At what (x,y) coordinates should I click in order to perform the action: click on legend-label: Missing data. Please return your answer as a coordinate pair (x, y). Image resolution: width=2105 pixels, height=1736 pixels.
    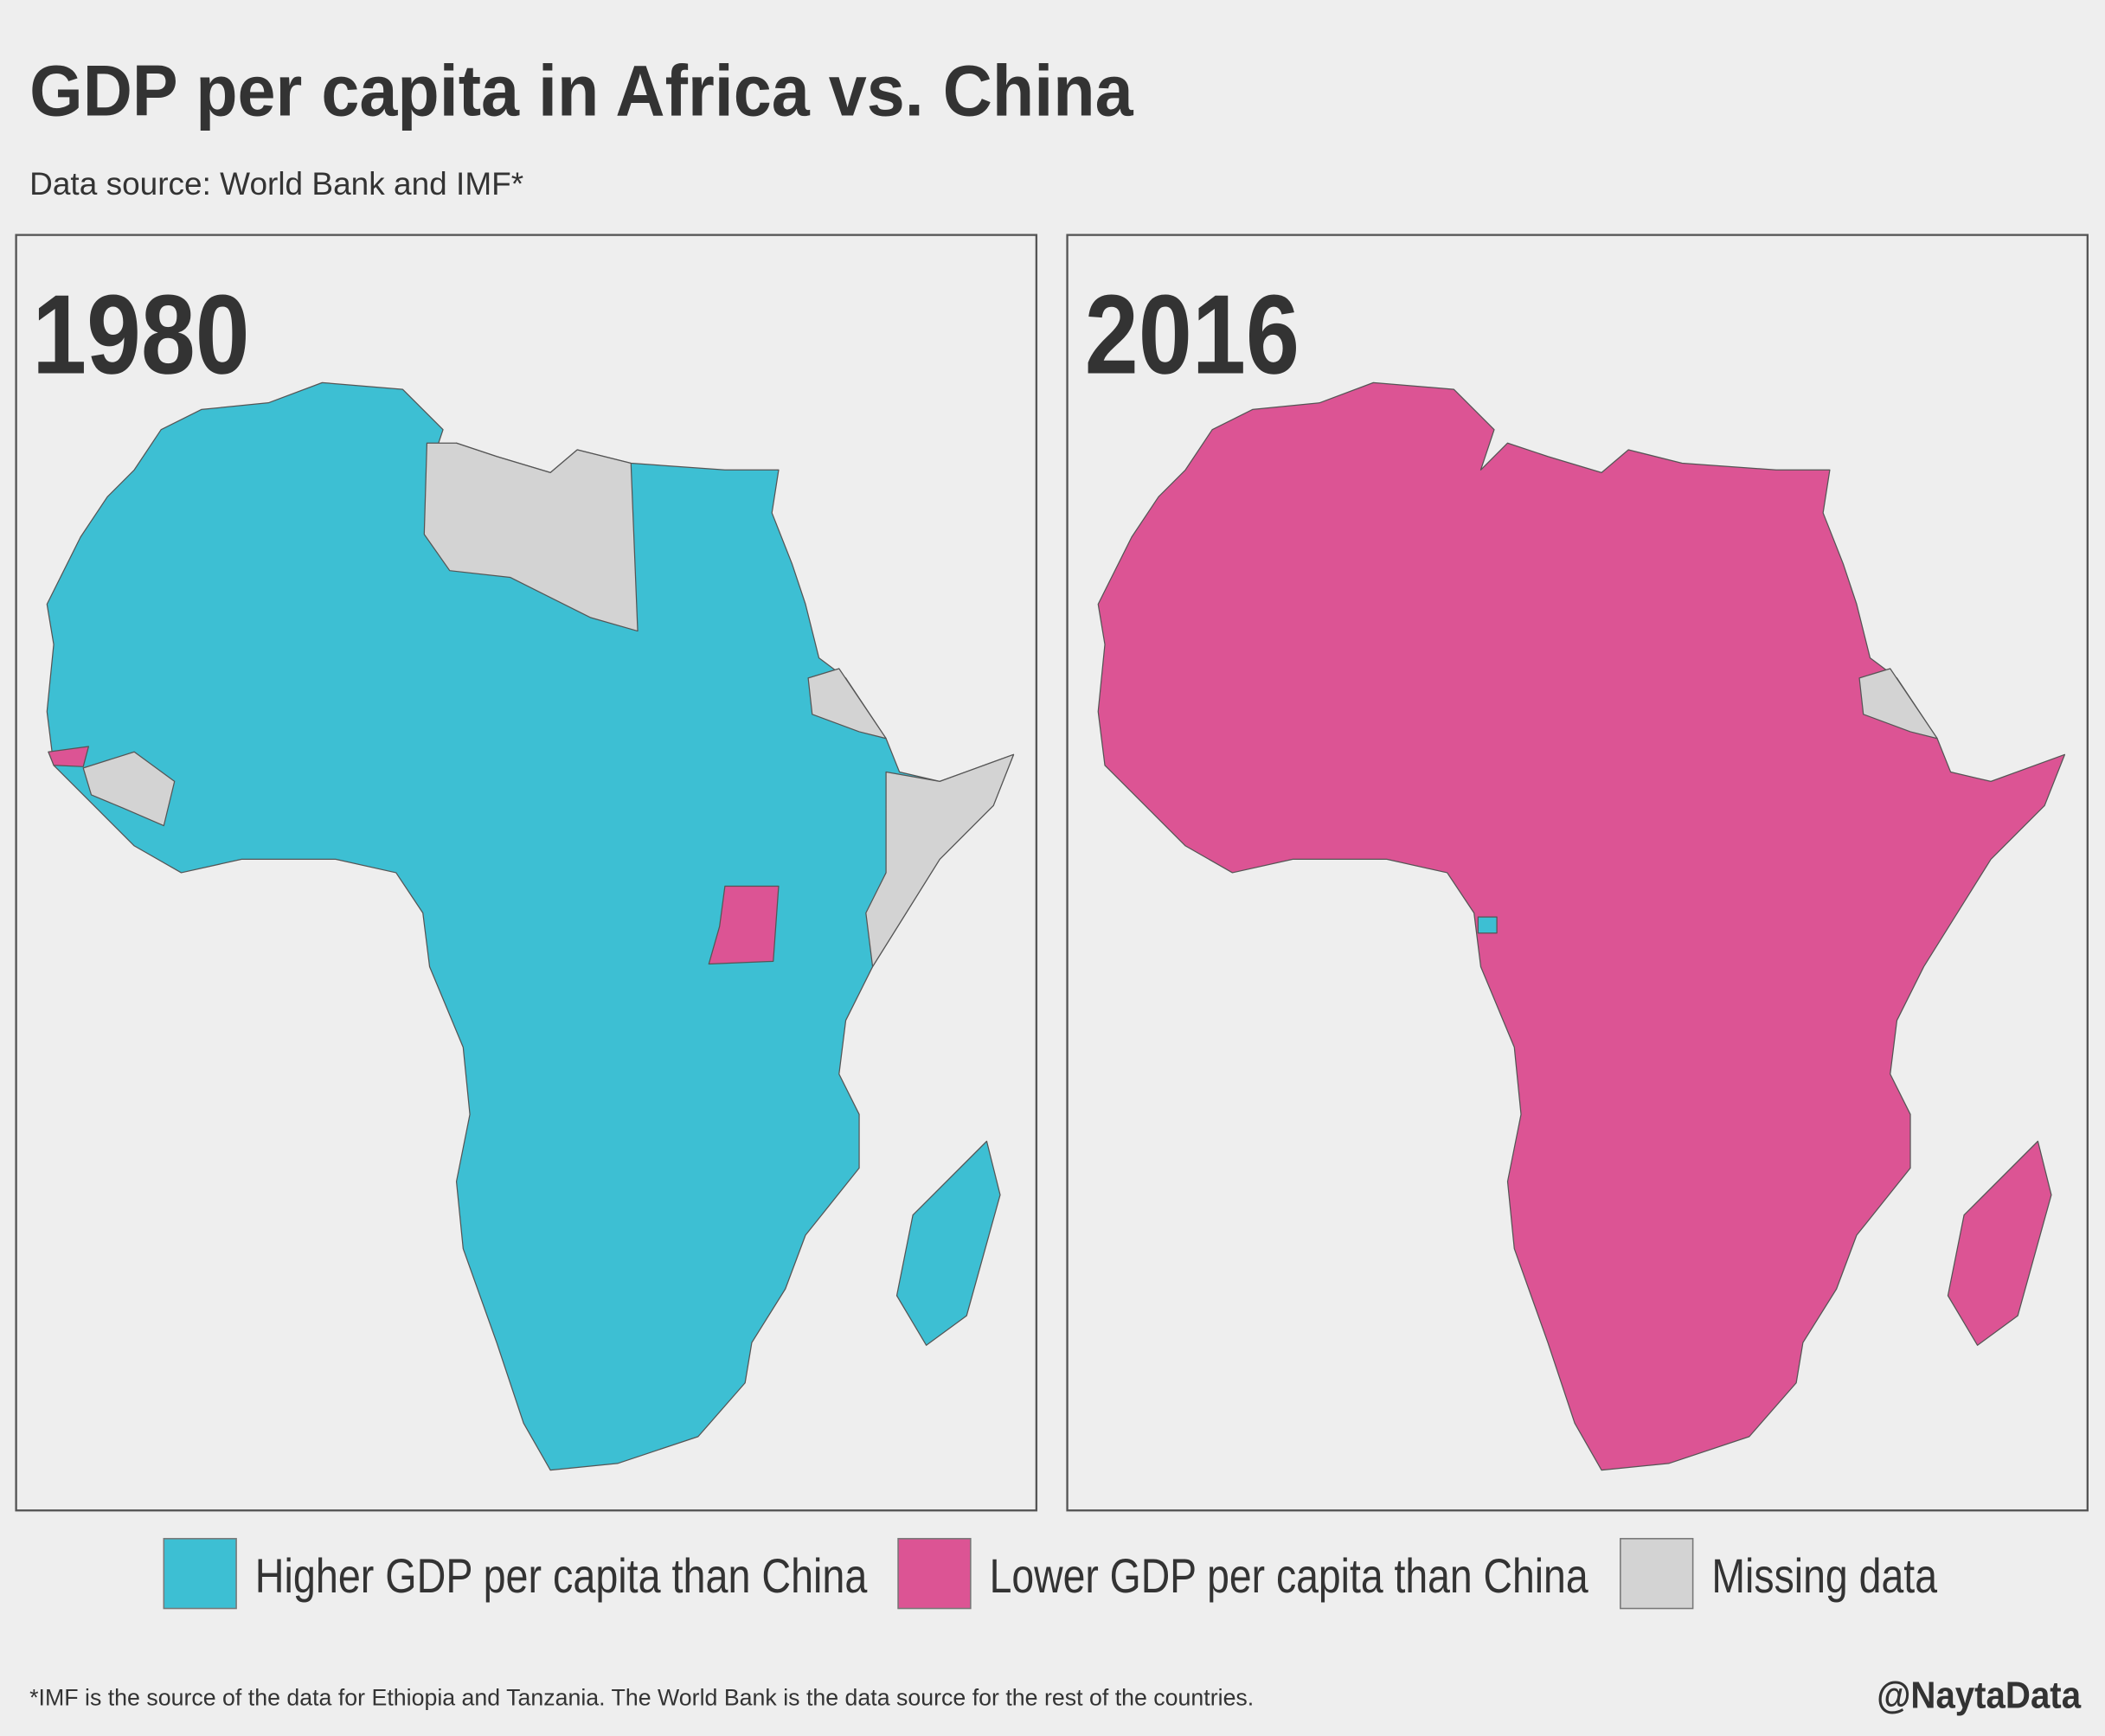
    Looking at the image, I should click on (1824, 1576).